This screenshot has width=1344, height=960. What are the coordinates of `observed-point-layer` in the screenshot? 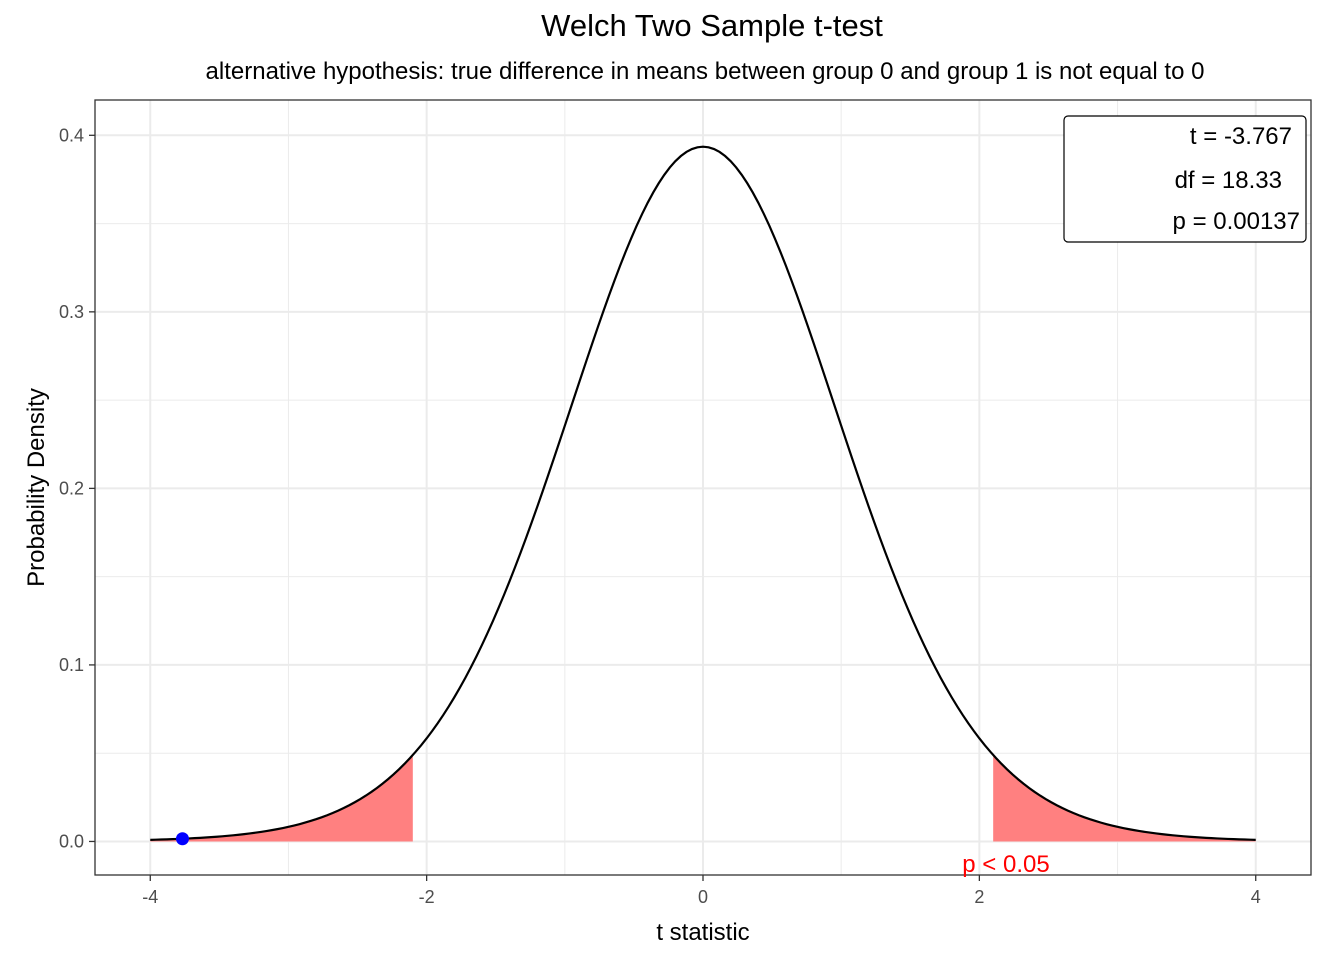 It's located at (182, 839).